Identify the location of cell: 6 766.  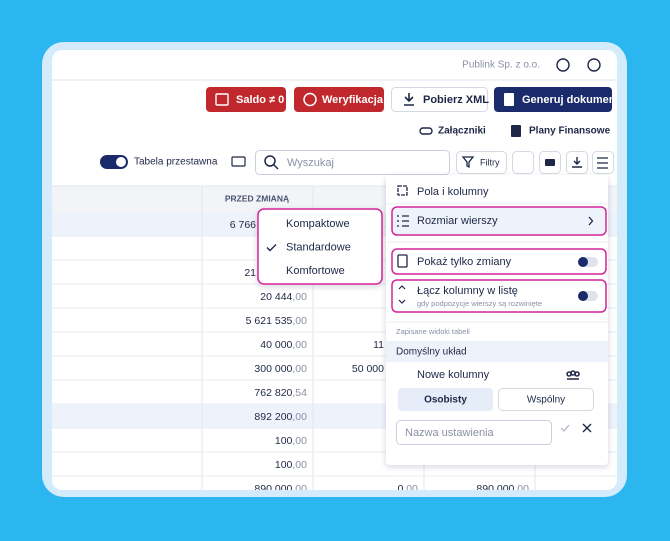
(243, 225).